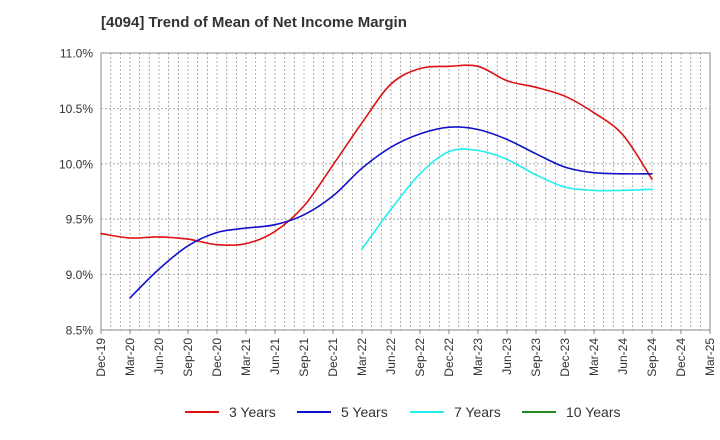  I want to click on x-tick-label: Dec-24, so click(681, 357).